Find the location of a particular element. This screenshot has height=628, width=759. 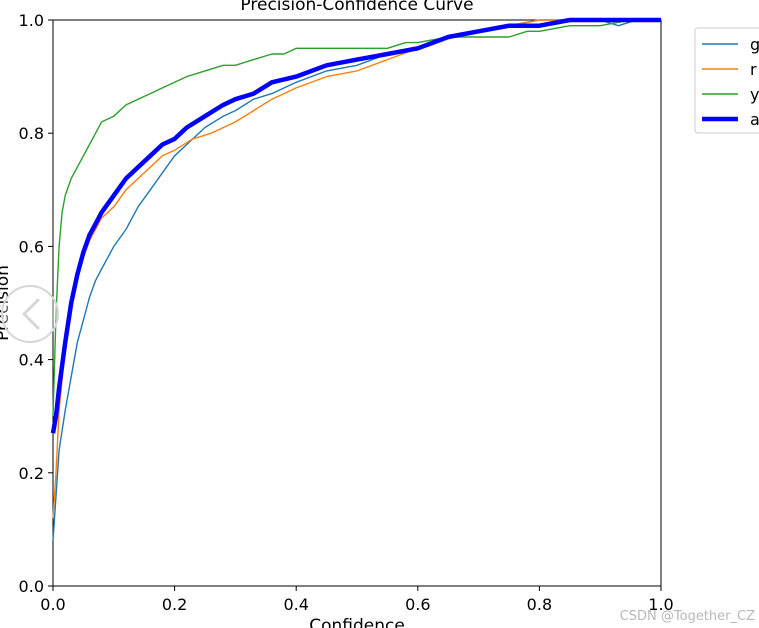

x-tick-label: 0.6 is located at coordinates (417, 604).